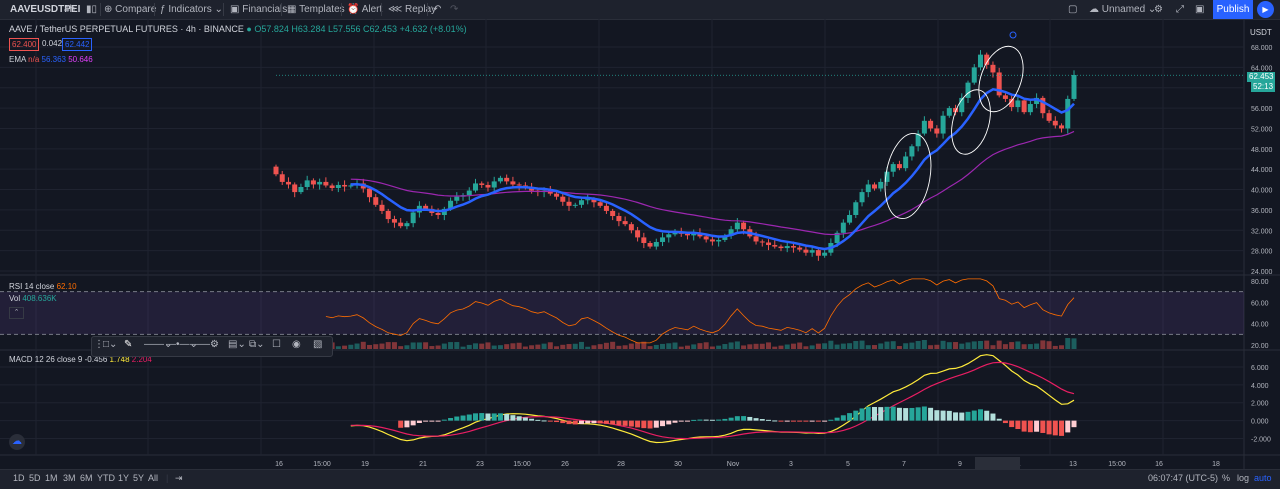  I want to click on range-6m: 6M, so click(86, 478).